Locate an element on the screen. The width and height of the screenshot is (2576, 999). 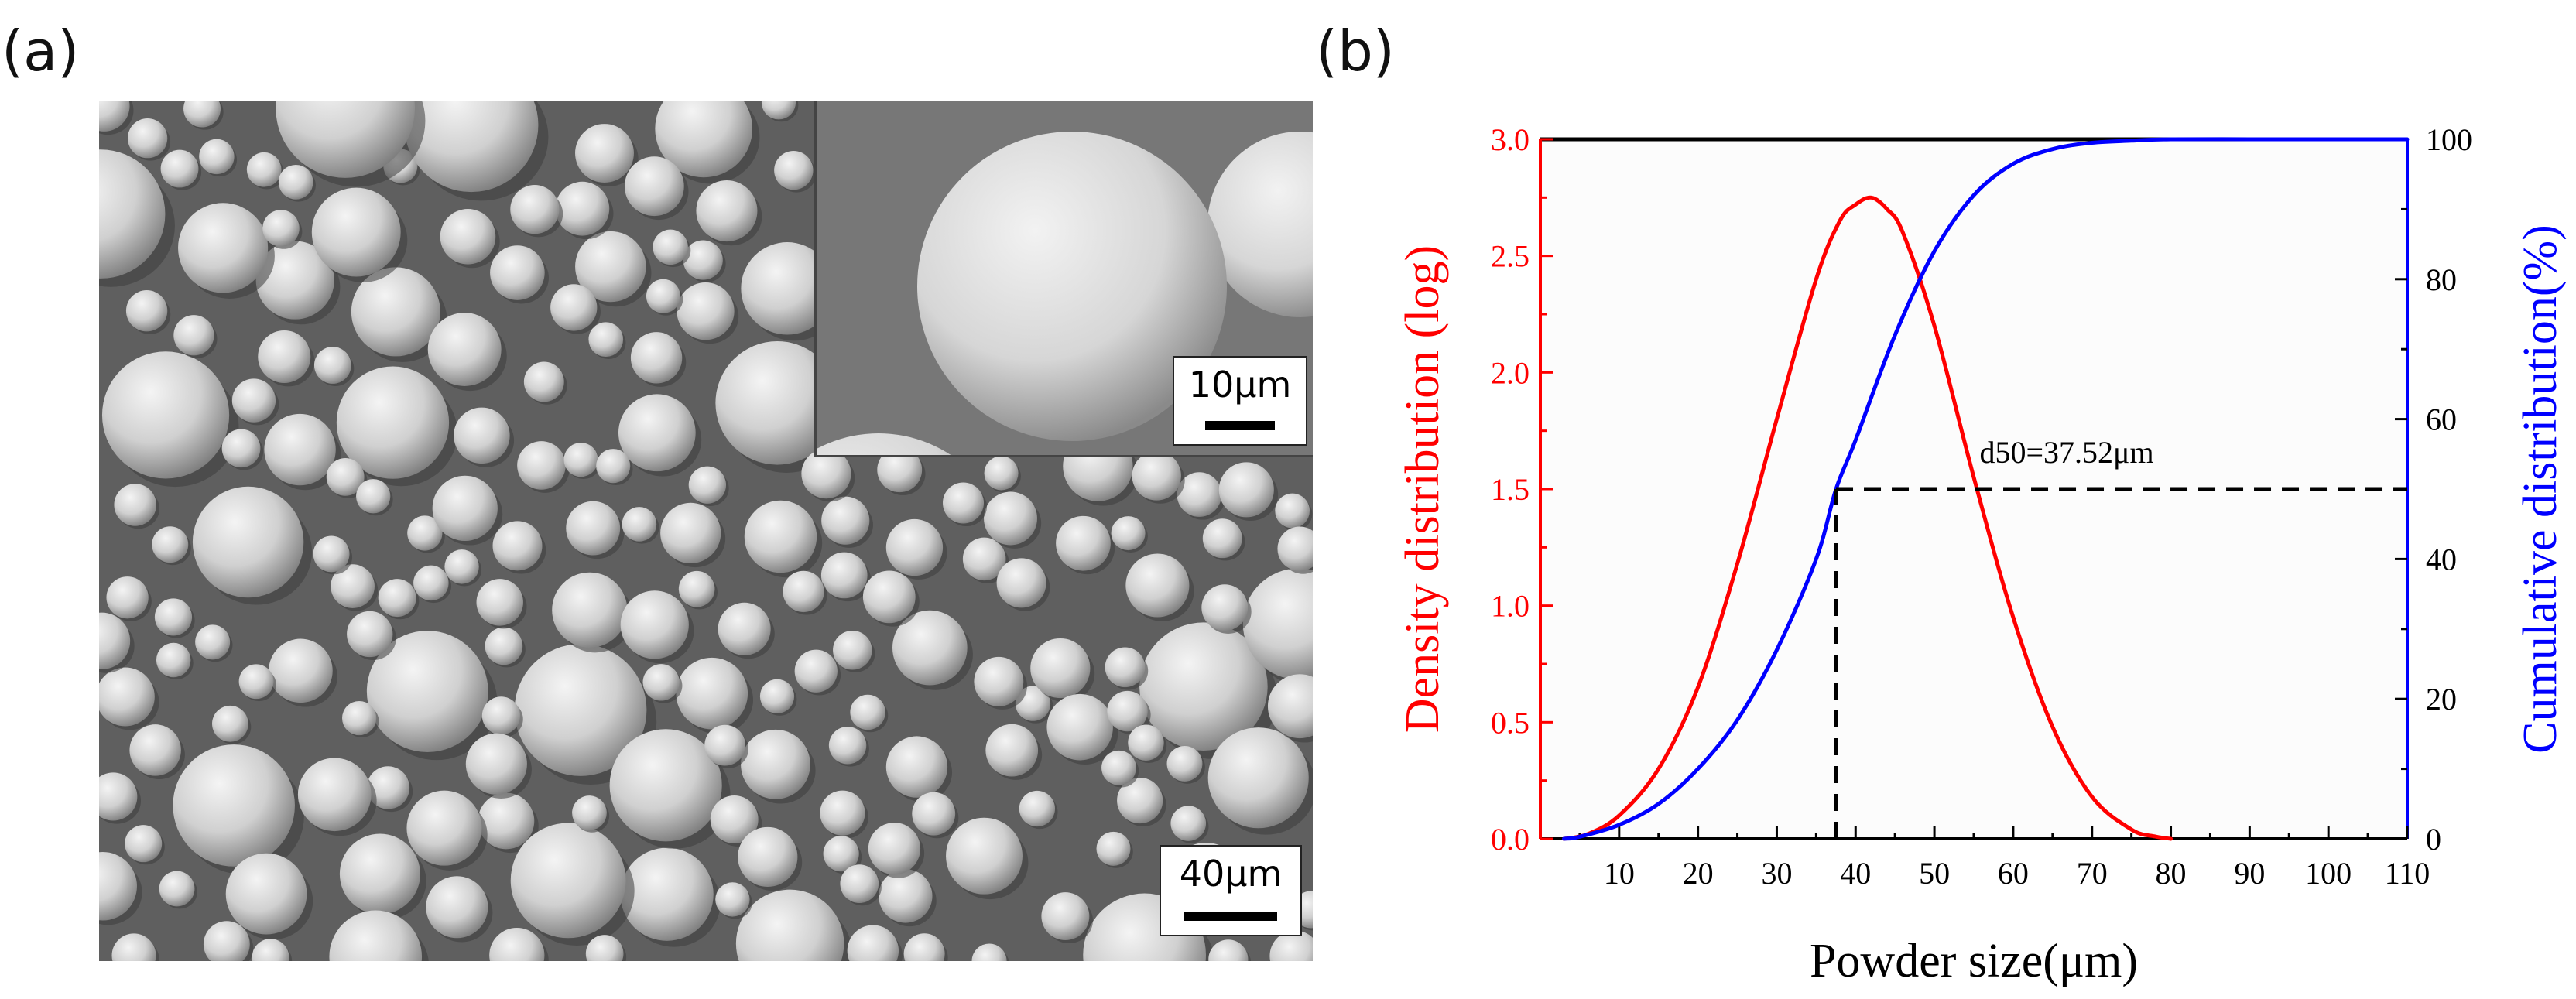
y-right-tick-label: 80 is located at coordinates (2441, 279).